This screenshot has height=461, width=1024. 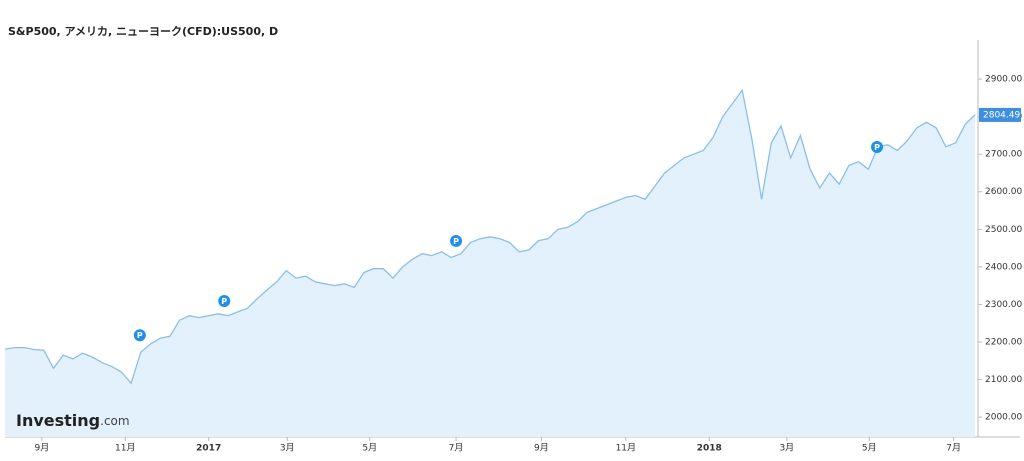 I want to click on y-tick-label: 2400.00, so click(x=1003, y=267).